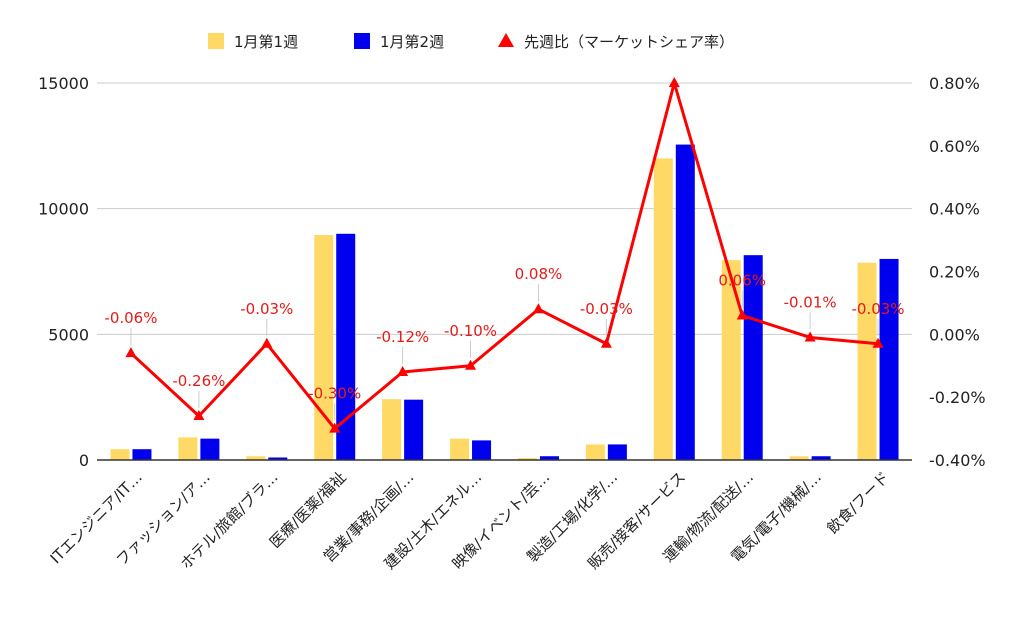  I want to click on data-label: -0.12%, so click(402, 337).